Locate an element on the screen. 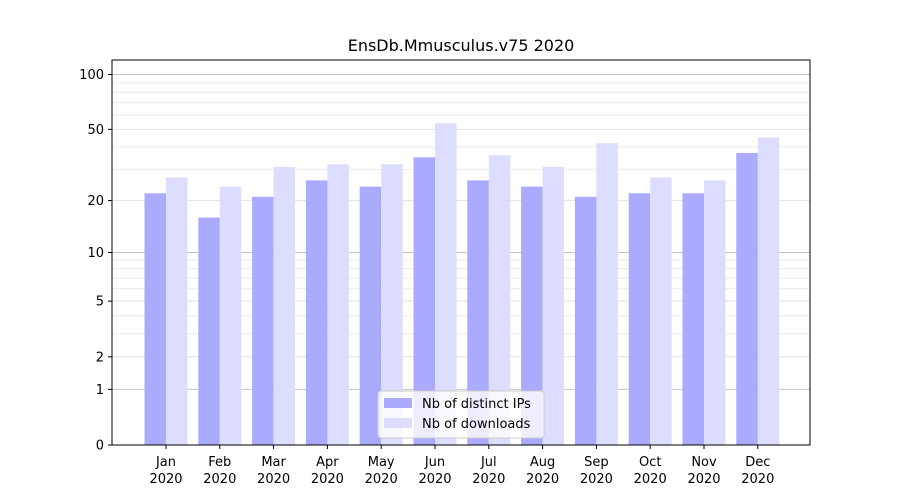  x-tick-label-month: Dec is located at coordinates (757, 462).